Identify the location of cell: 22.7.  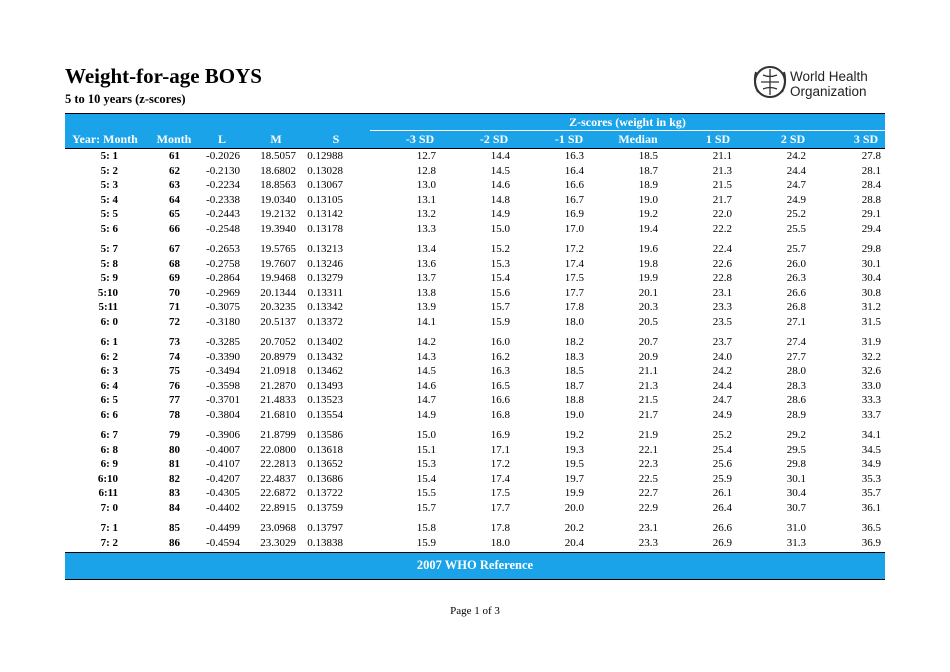
(648, 493).